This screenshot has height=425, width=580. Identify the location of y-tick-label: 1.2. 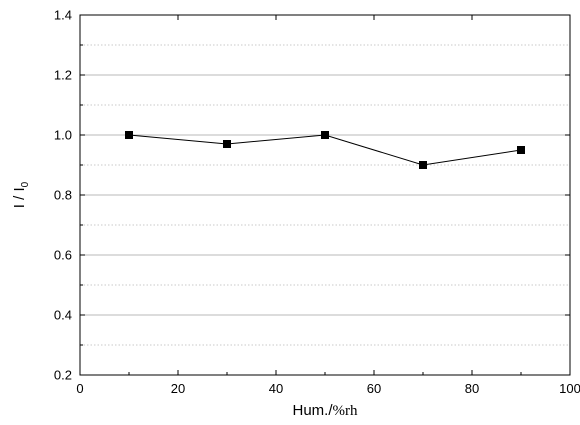
(63, 75).